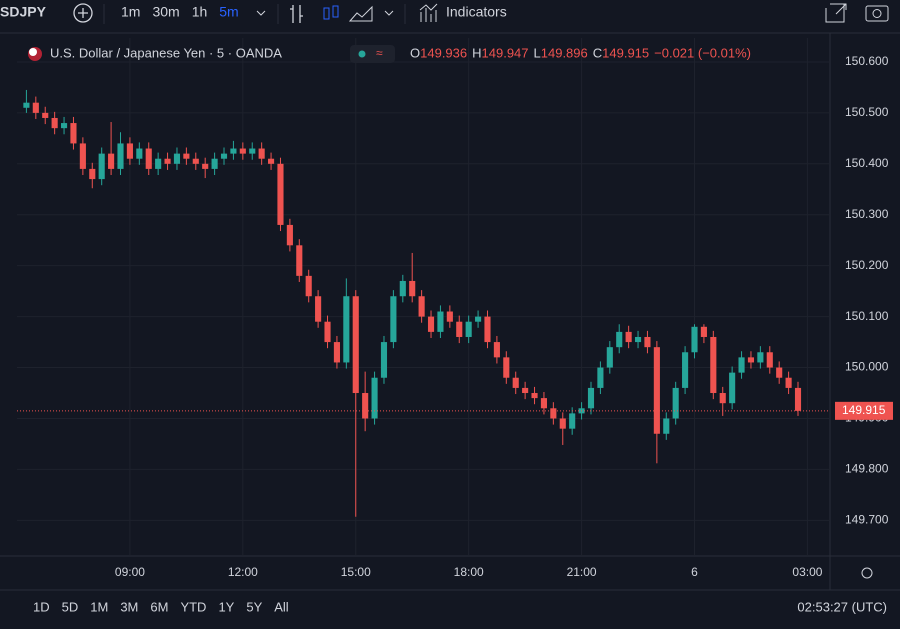  Describe the element at coordinates (867, 573) in the screenshot. I see `settings` at that location.